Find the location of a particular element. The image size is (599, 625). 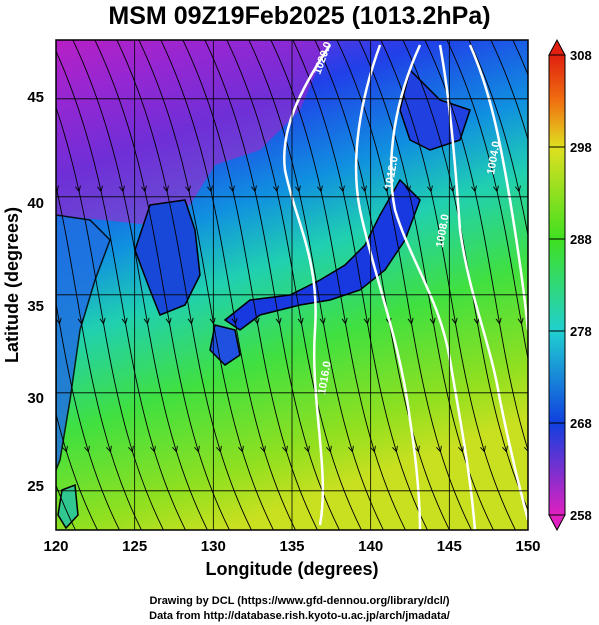

colorbar-tick-label: 268 is located at coordinates (581, 423).